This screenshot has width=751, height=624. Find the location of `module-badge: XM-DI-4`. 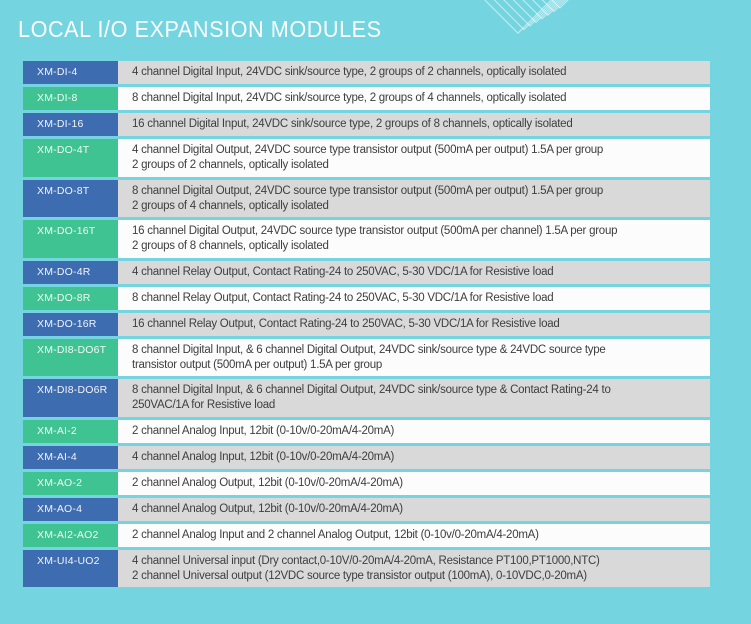

module-badge: XM-DI-4 is located at coordinates (70, 72).